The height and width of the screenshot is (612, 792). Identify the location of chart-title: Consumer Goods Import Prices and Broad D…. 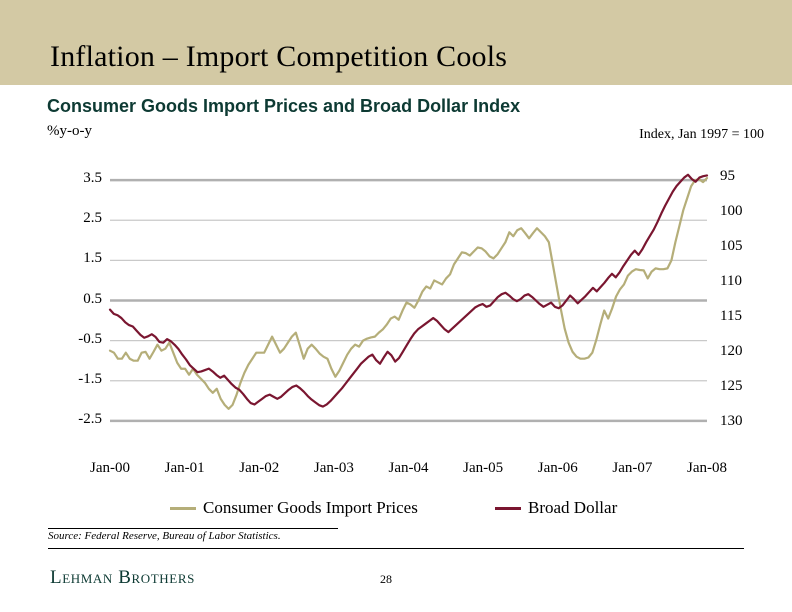
(284, 106).